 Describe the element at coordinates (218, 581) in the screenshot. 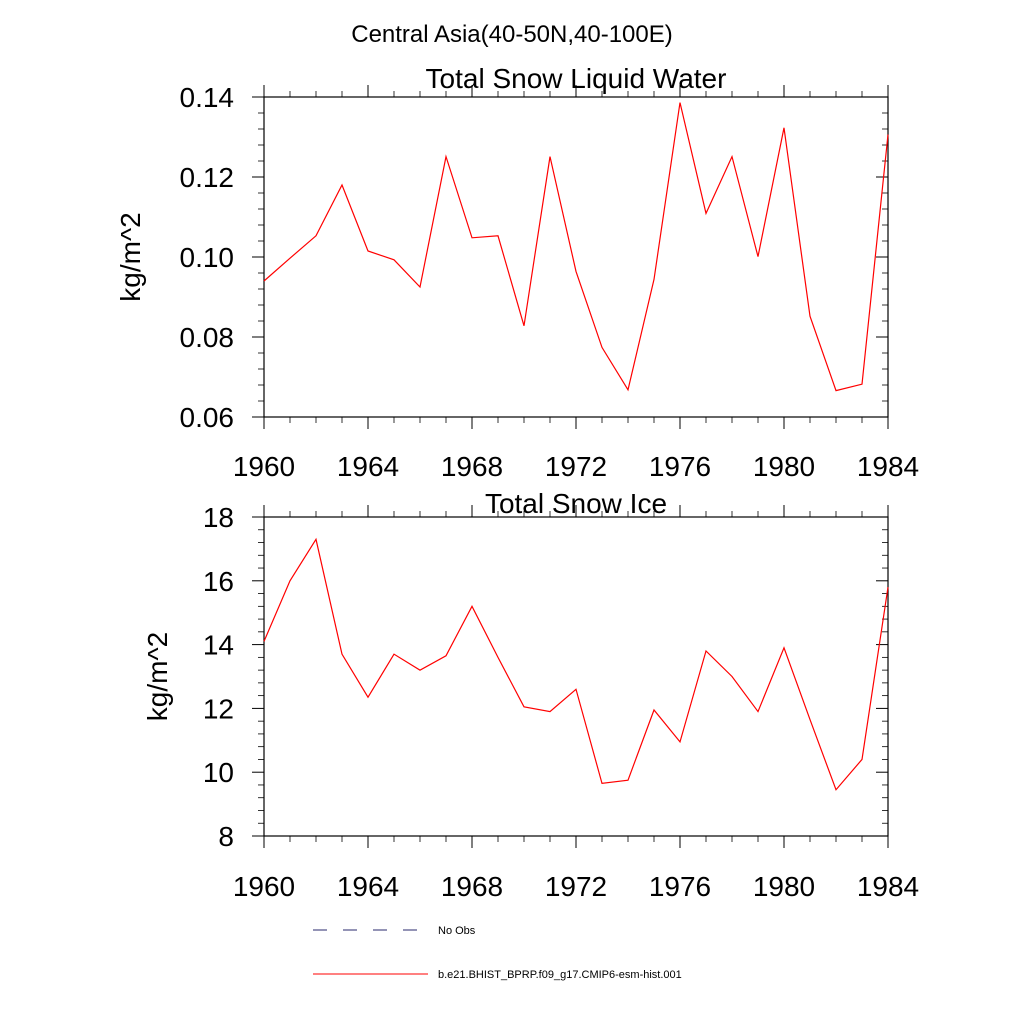

I see `y-tick-label: 16` at that location.